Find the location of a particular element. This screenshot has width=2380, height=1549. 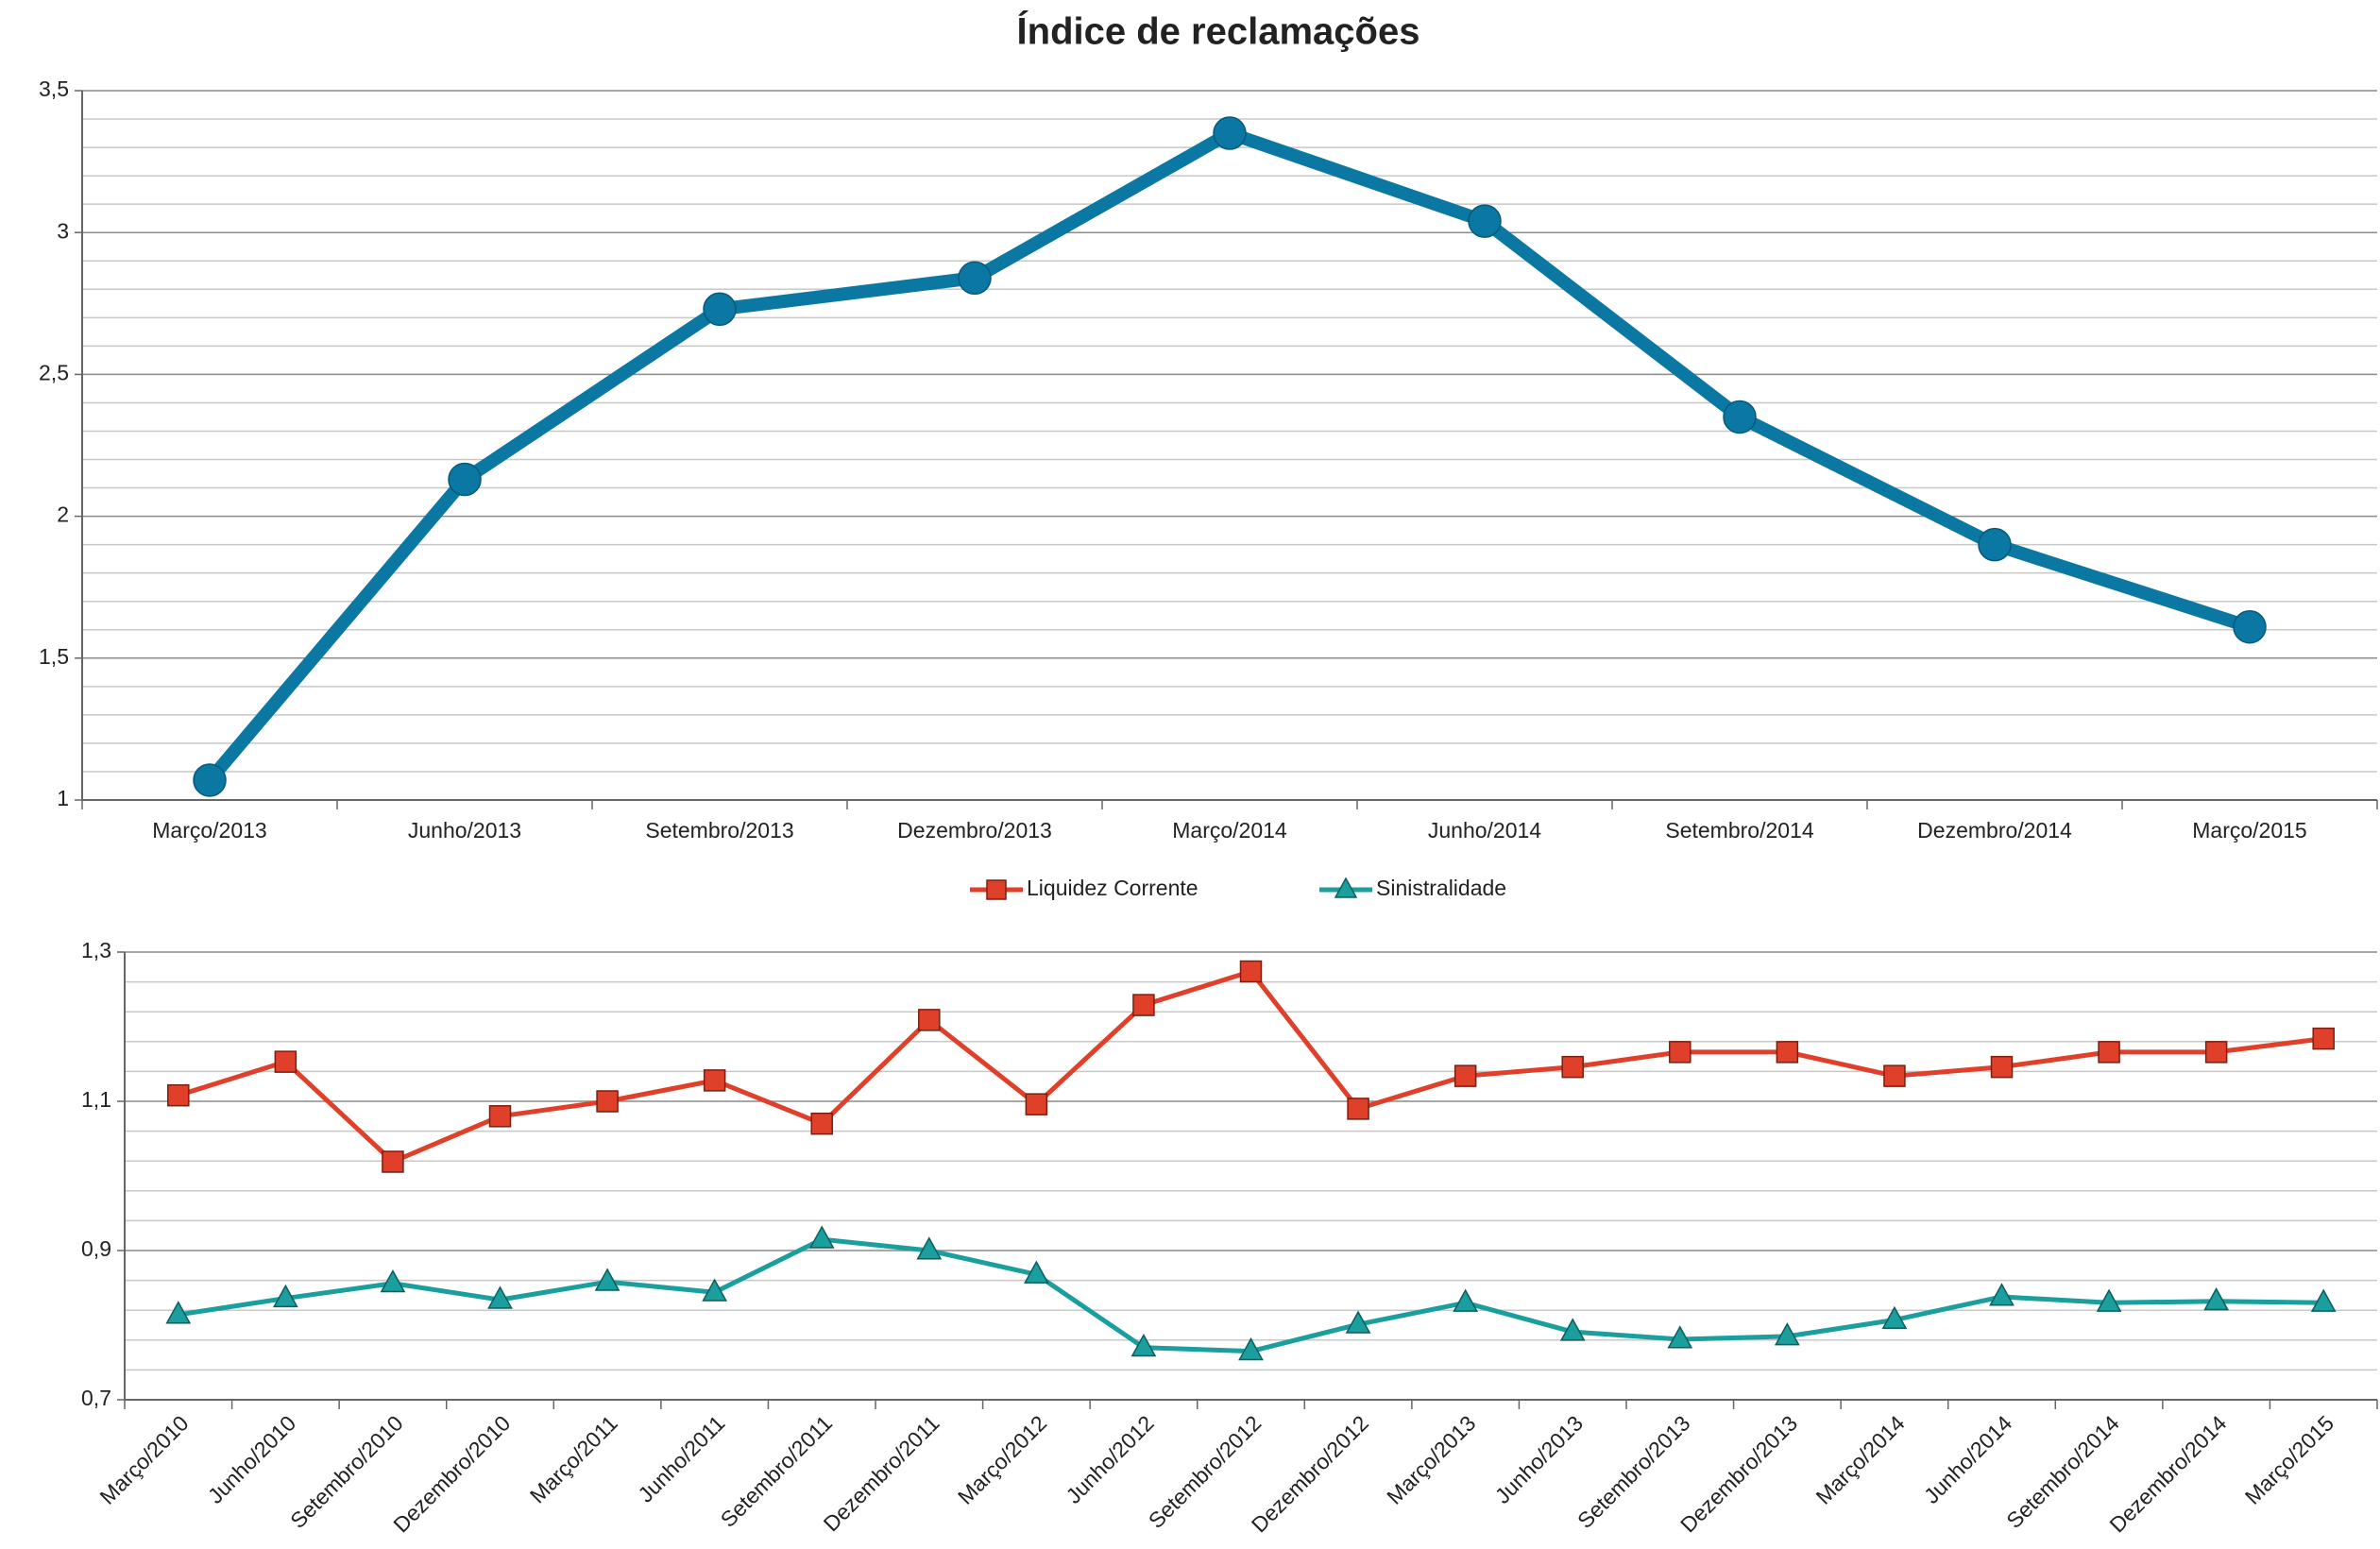

x-tick-label: Junho/2011 is located at coordinates (681, 1458).